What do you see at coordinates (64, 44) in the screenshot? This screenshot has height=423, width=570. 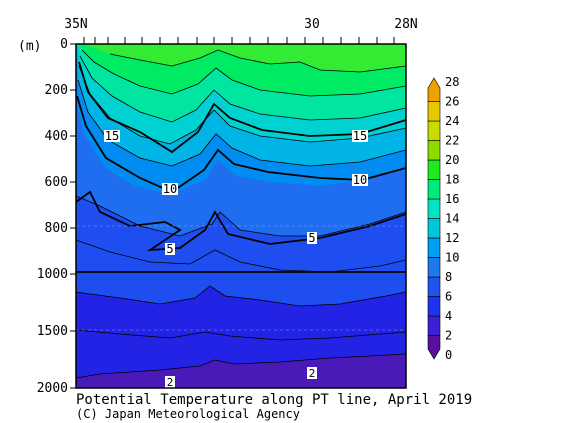 I see `y-tick-label-0: 0` at bounding box center [64, 44].